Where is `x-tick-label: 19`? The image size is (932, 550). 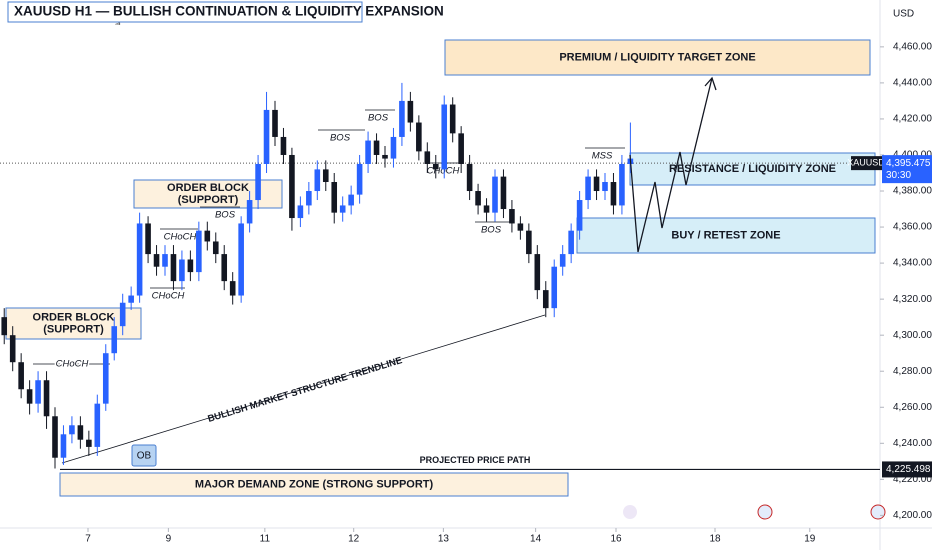 x-tick-label: 19 is located at coordinates (810, 539).